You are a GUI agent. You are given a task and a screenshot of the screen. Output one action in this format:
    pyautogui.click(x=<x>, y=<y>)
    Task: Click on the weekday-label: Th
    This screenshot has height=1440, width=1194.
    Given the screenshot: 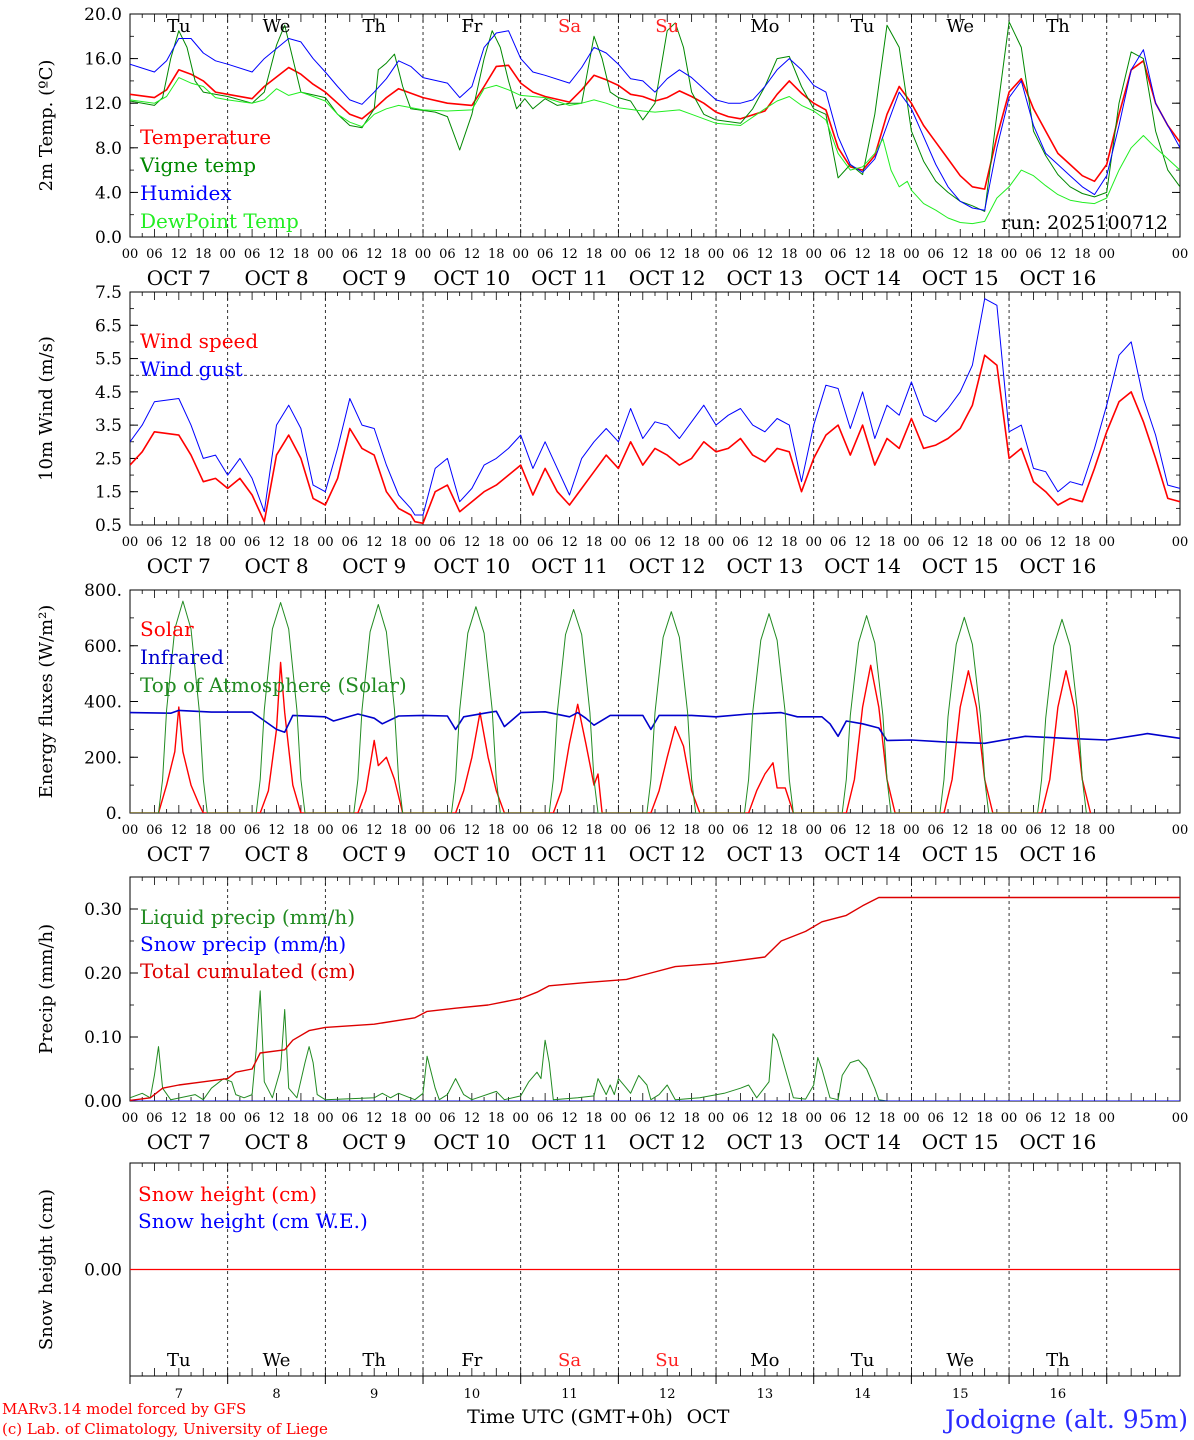 What is the action you would take?
    pyautogui.click(x=374, y=1360)
    